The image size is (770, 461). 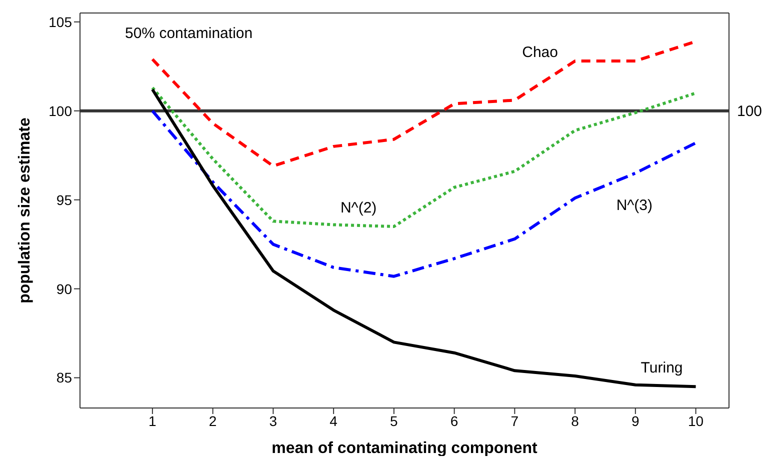 I want to click on series-label: N^(3), so click(x=634, y=205).